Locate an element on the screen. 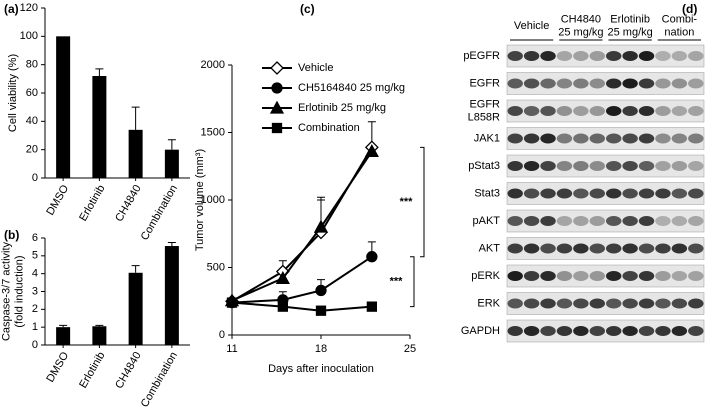  group-label: Vehicle is located at coordinates (531, 26).